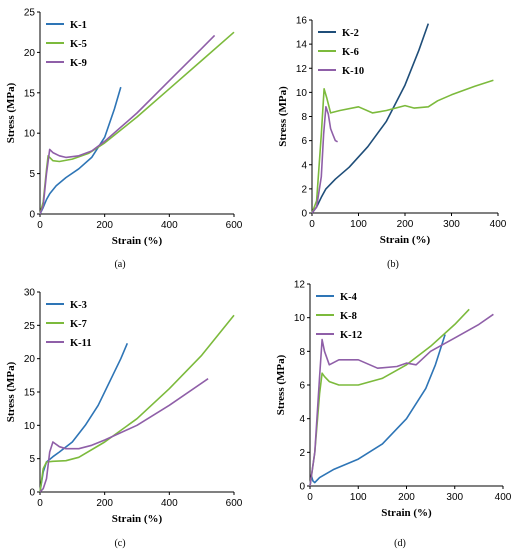 This screenshot has height=550, width=513. Describe the element at coordinates (78, 25) in the screenshot. I see `legend-label-K-1: K-1` at that location.